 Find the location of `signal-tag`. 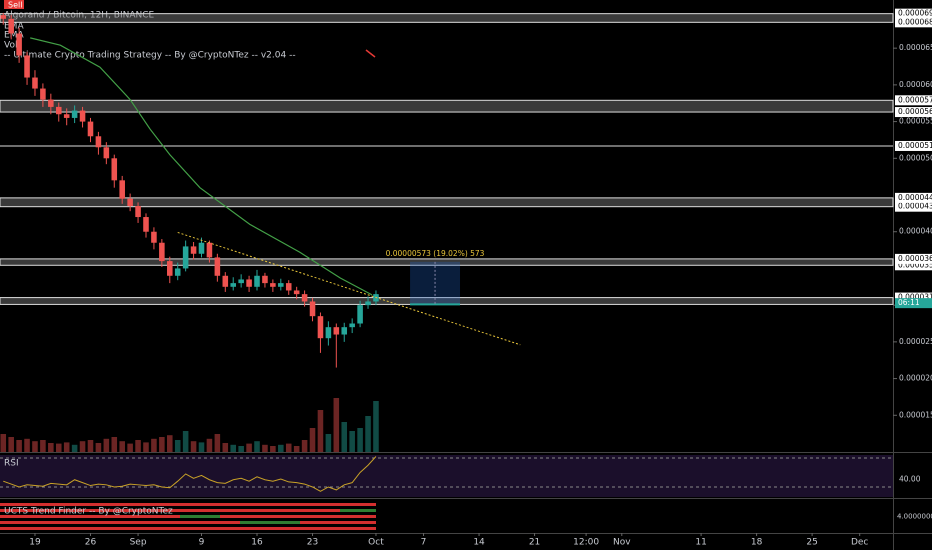

signal-tag is located at coordinates (14, 4).